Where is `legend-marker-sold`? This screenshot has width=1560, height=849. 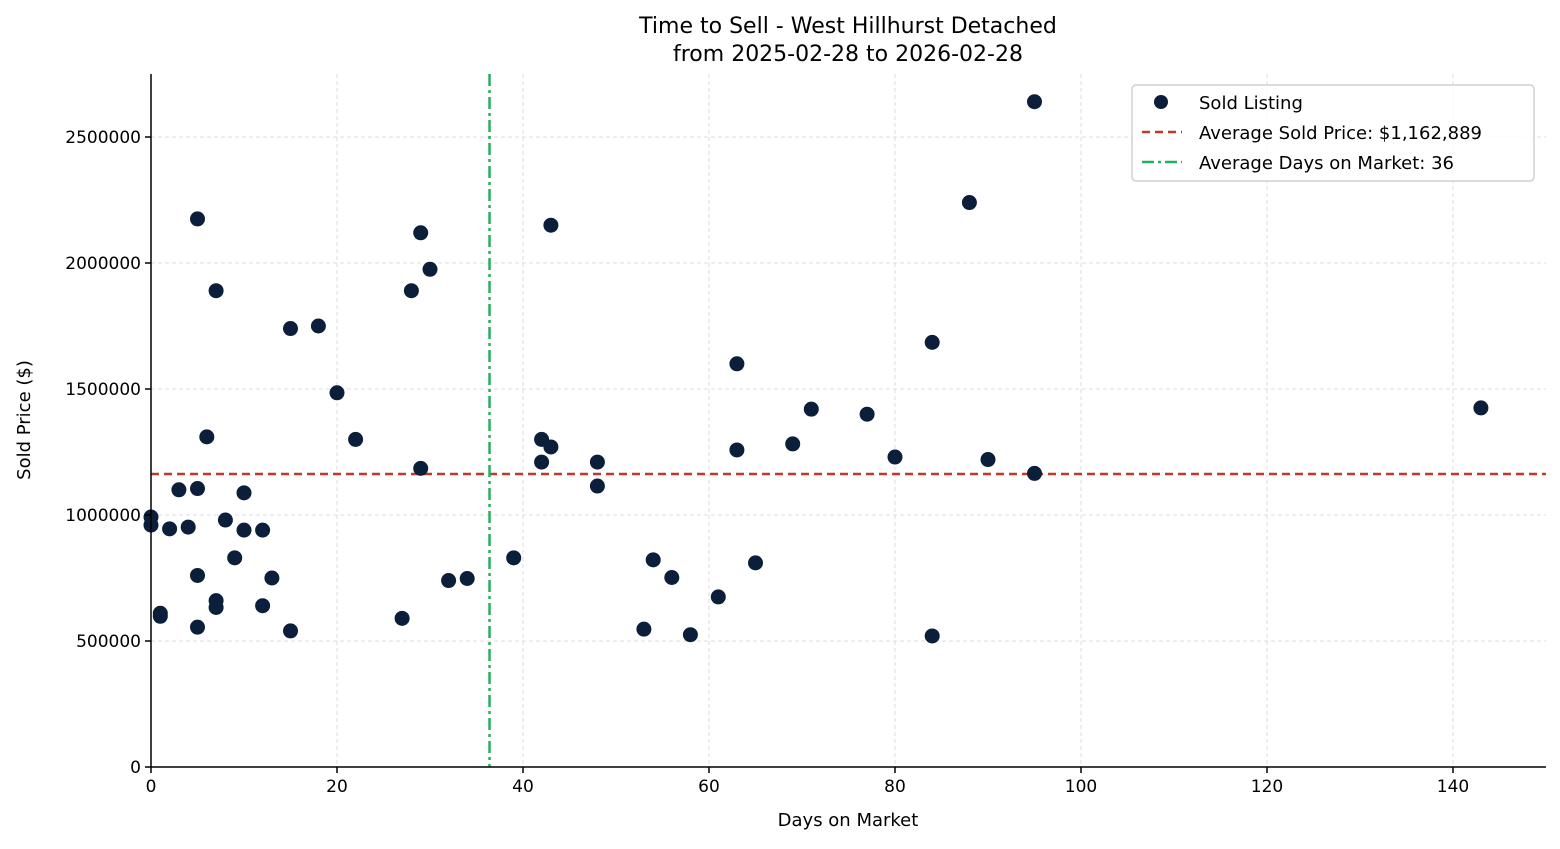
legend-marker-sold is located at coordinates (1161, 102).